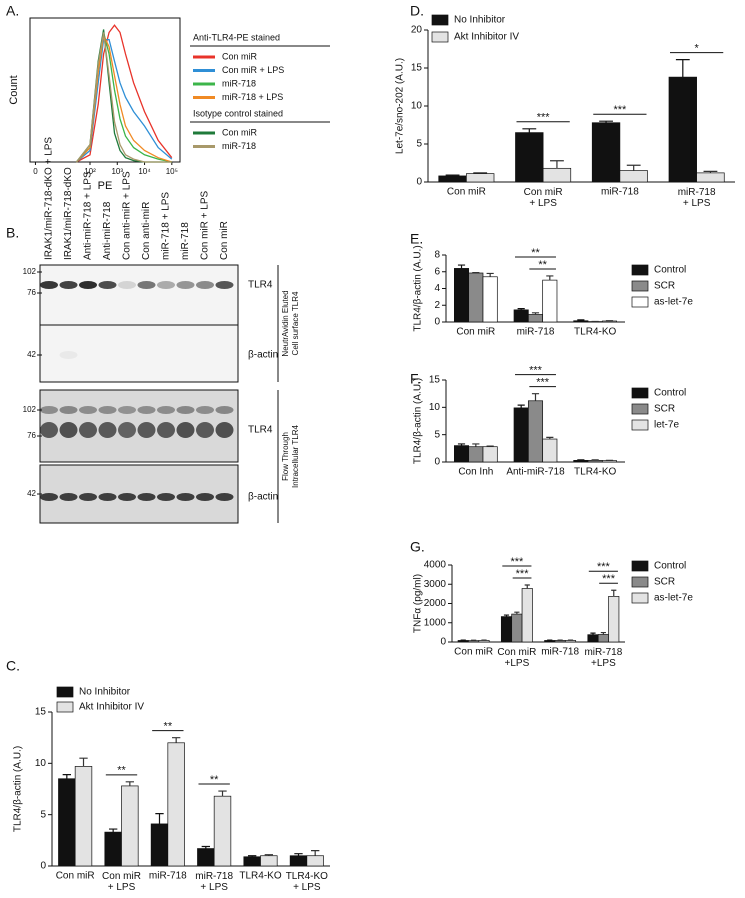 This screenshot has width=745, height=898. I want to click on significance-label: **, so click(535, 253).